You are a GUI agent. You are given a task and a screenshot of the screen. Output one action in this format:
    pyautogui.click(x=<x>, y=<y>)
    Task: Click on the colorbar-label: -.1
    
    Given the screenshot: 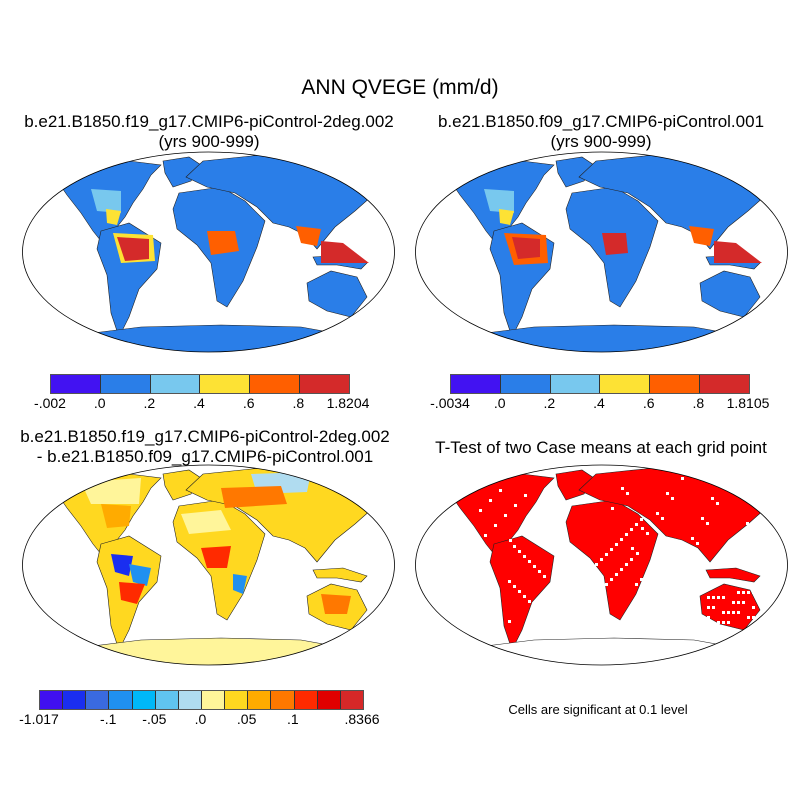 What is the action you would take?
    pyautogui.click(x=108, y=719)
    